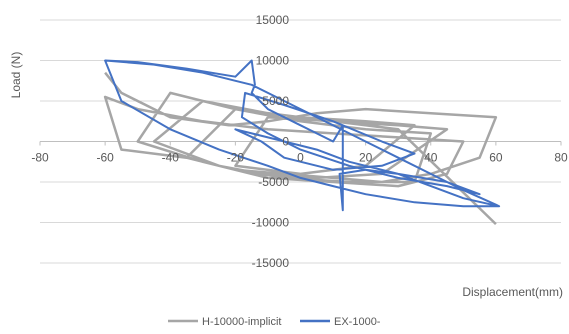 The height and width of the screenshot is (334, 569). What do you see at coordinates (300, 158) in the screenshot?
I see `x-tick-label: 0` at bounding box center [300, 158].